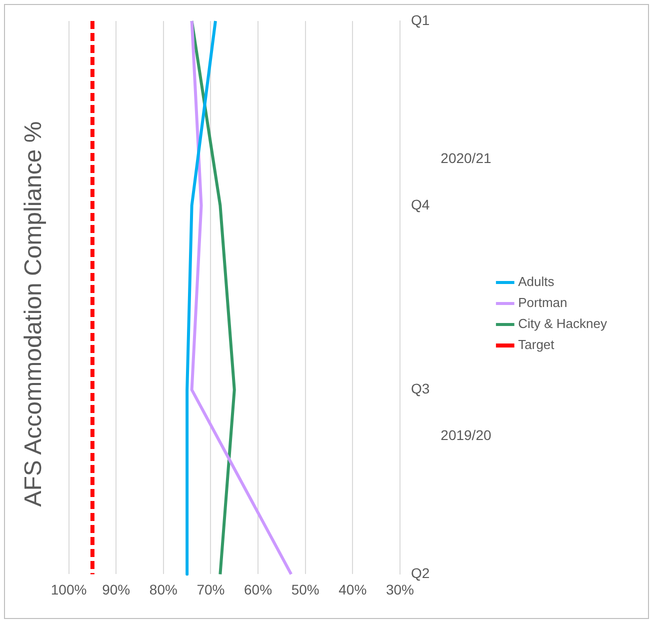 This screenshot has height=623, width=653. I want to click on text: AFS Accommodation Compliance %, so click(34, 314).